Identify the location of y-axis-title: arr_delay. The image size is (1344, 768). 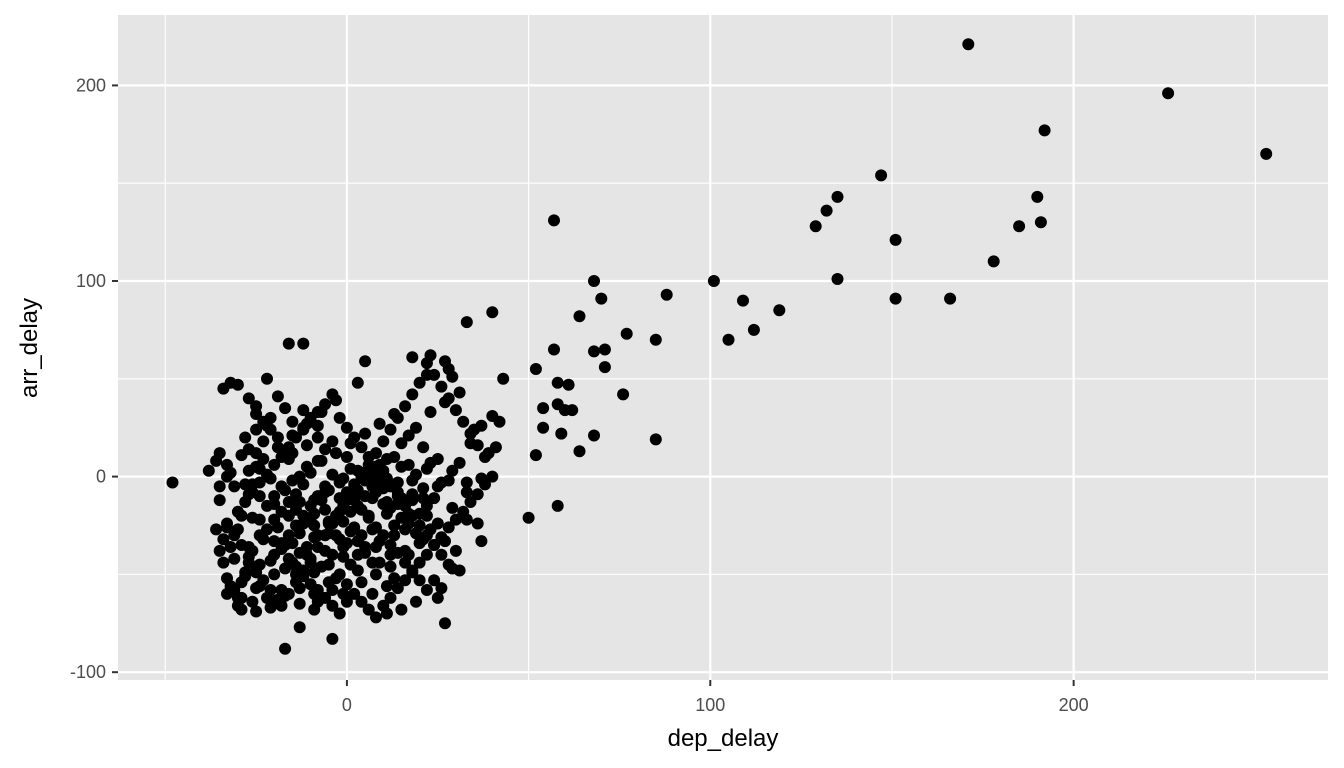
(29, 348).